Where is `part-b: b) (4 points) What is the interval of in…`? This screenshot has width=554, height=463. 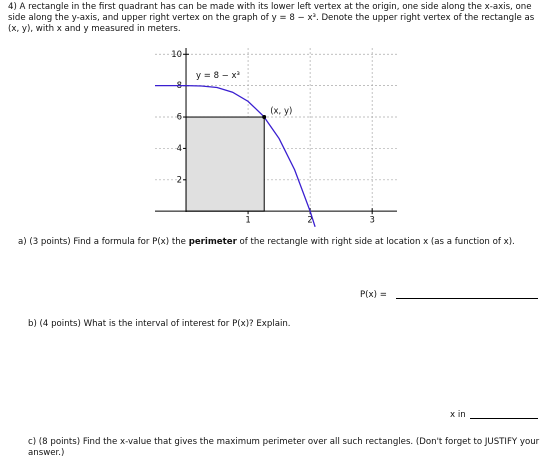 part-b: b) (4 points) What is the interval of in… is located at coordinates (159, 324).